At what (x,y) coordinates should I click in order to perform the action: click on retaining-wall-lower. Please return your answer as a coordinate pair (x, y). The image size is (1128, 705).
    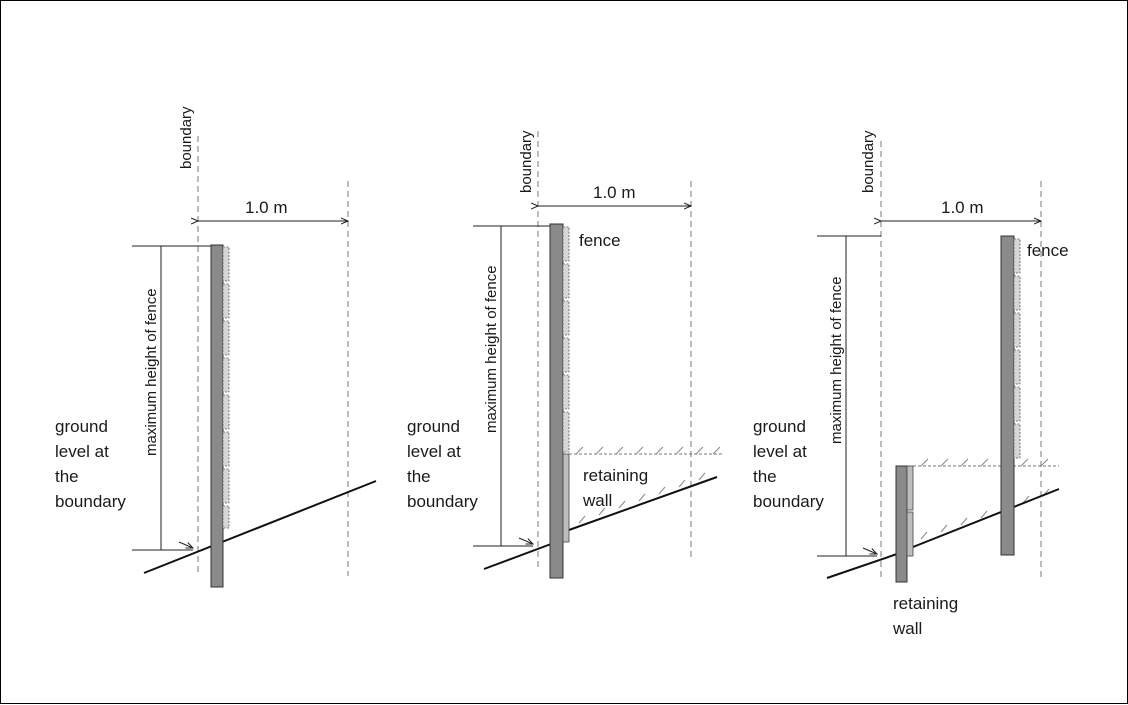
    Looking at the image, I should click on (910, 534).